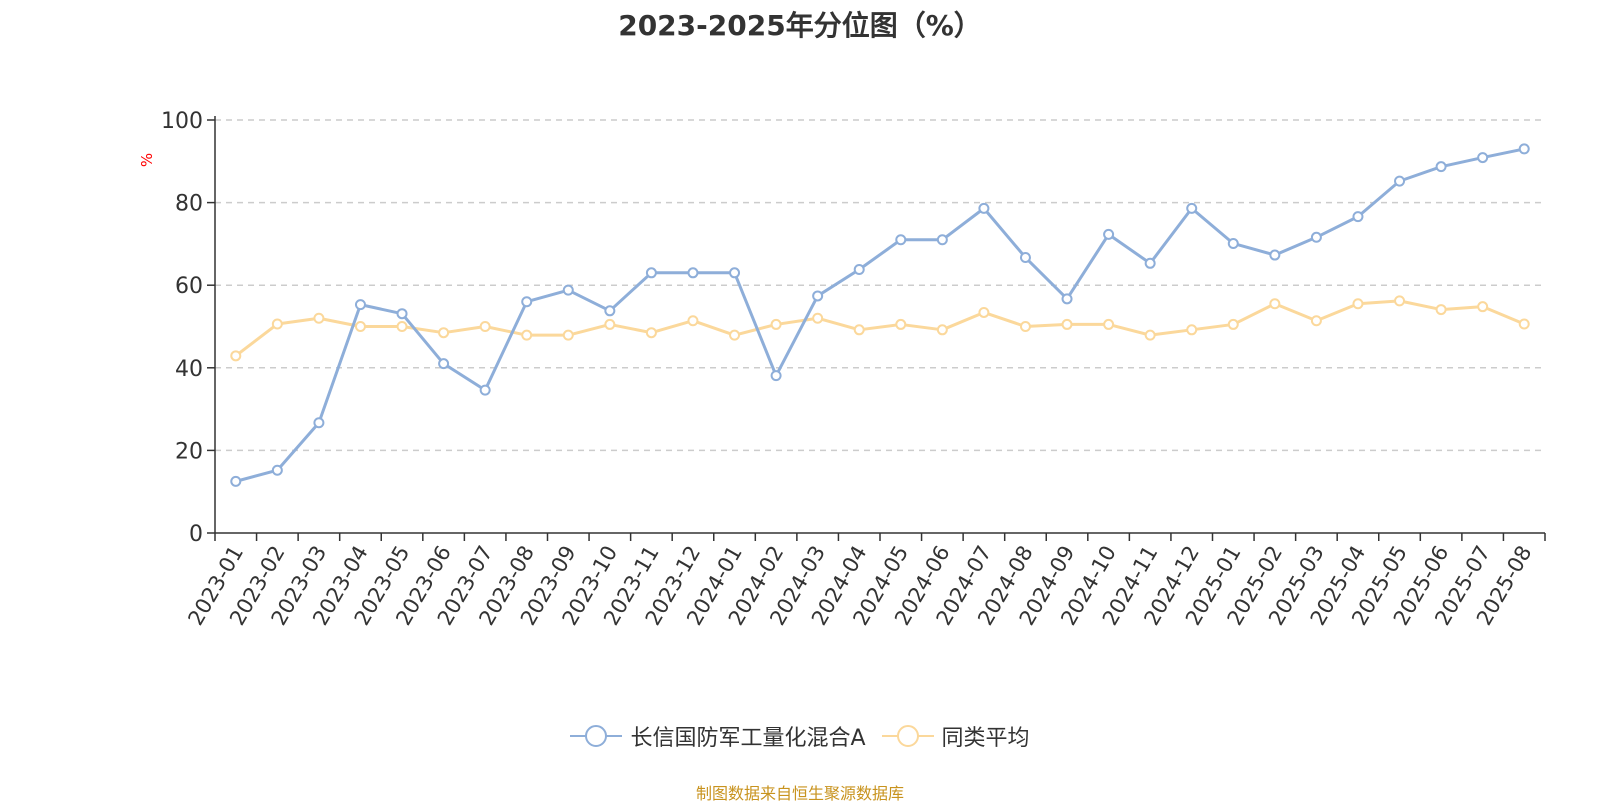 The image size is (1600, 804). I want to click on y-tick-label: 100, so click(182, 121).